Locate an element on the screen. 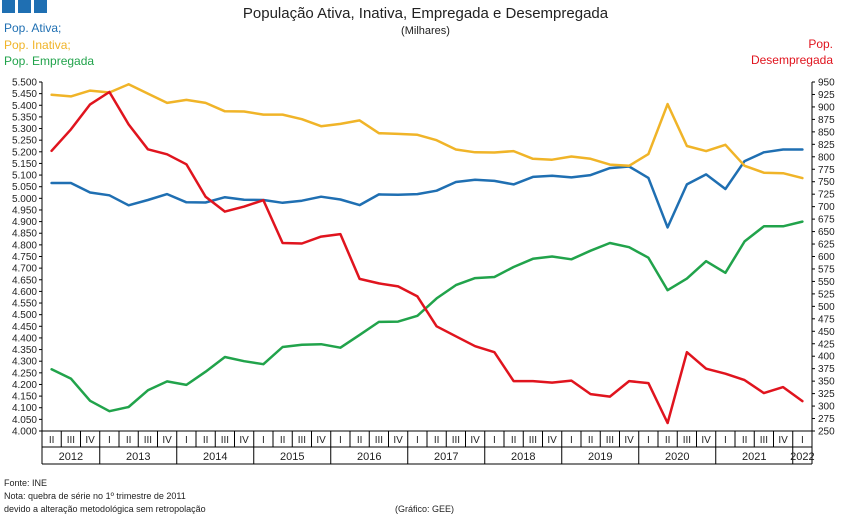  y-tick-label-left: 5.200 is located at coordinates (24, 152).